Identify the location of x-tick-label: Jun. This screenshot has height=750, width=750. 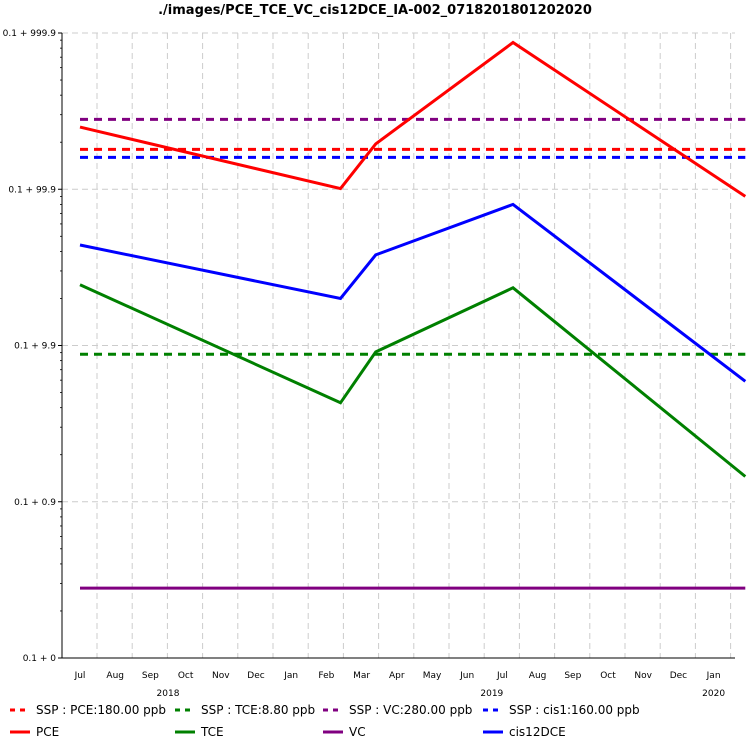
(466, 676).